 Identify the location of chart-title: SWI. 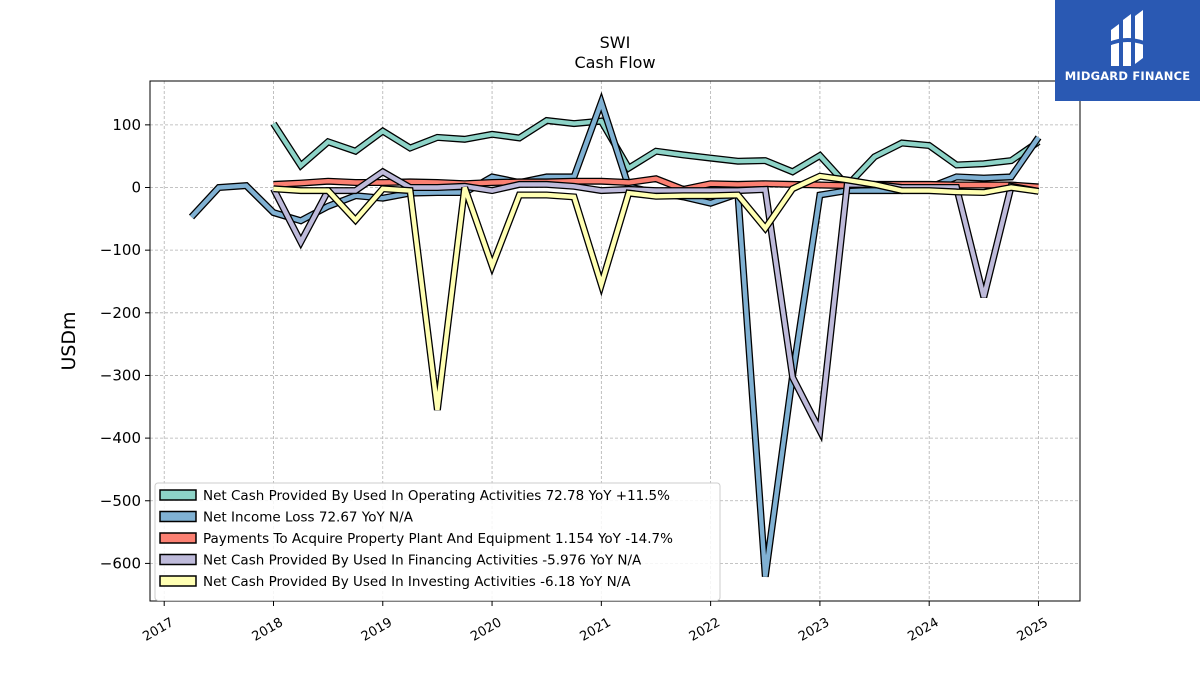
(615, 42).